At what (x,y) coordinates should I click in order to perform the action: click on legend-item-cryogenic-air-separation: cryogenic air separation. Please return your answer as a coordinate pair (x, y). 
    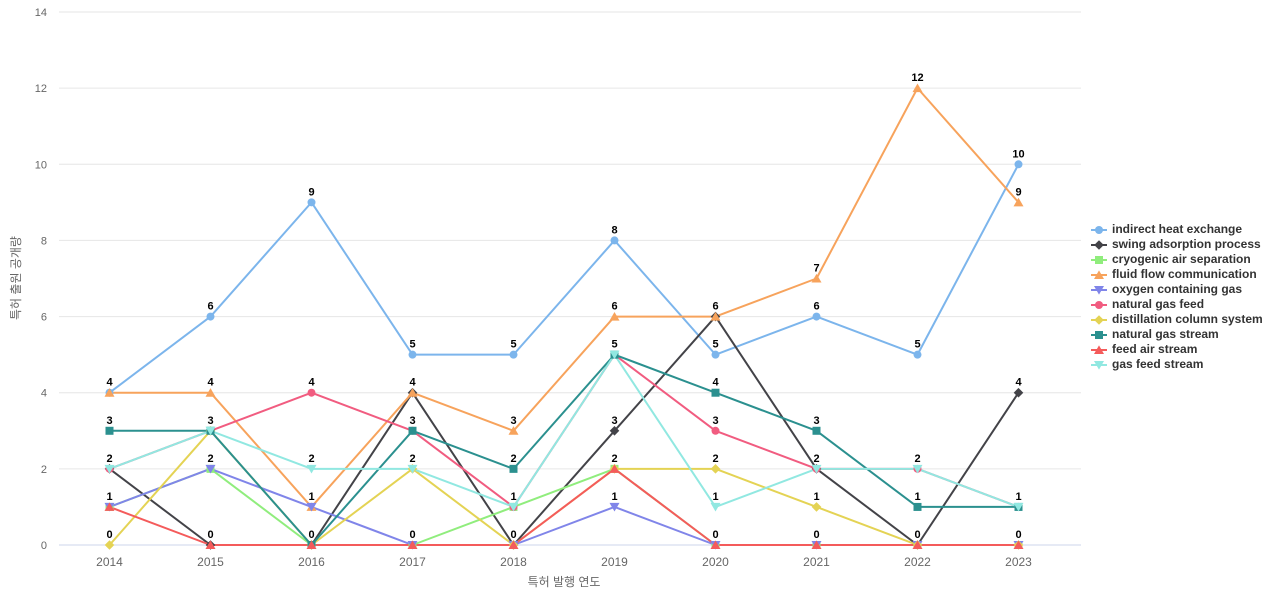
    Looking at the image, I should click on (1185, 259).